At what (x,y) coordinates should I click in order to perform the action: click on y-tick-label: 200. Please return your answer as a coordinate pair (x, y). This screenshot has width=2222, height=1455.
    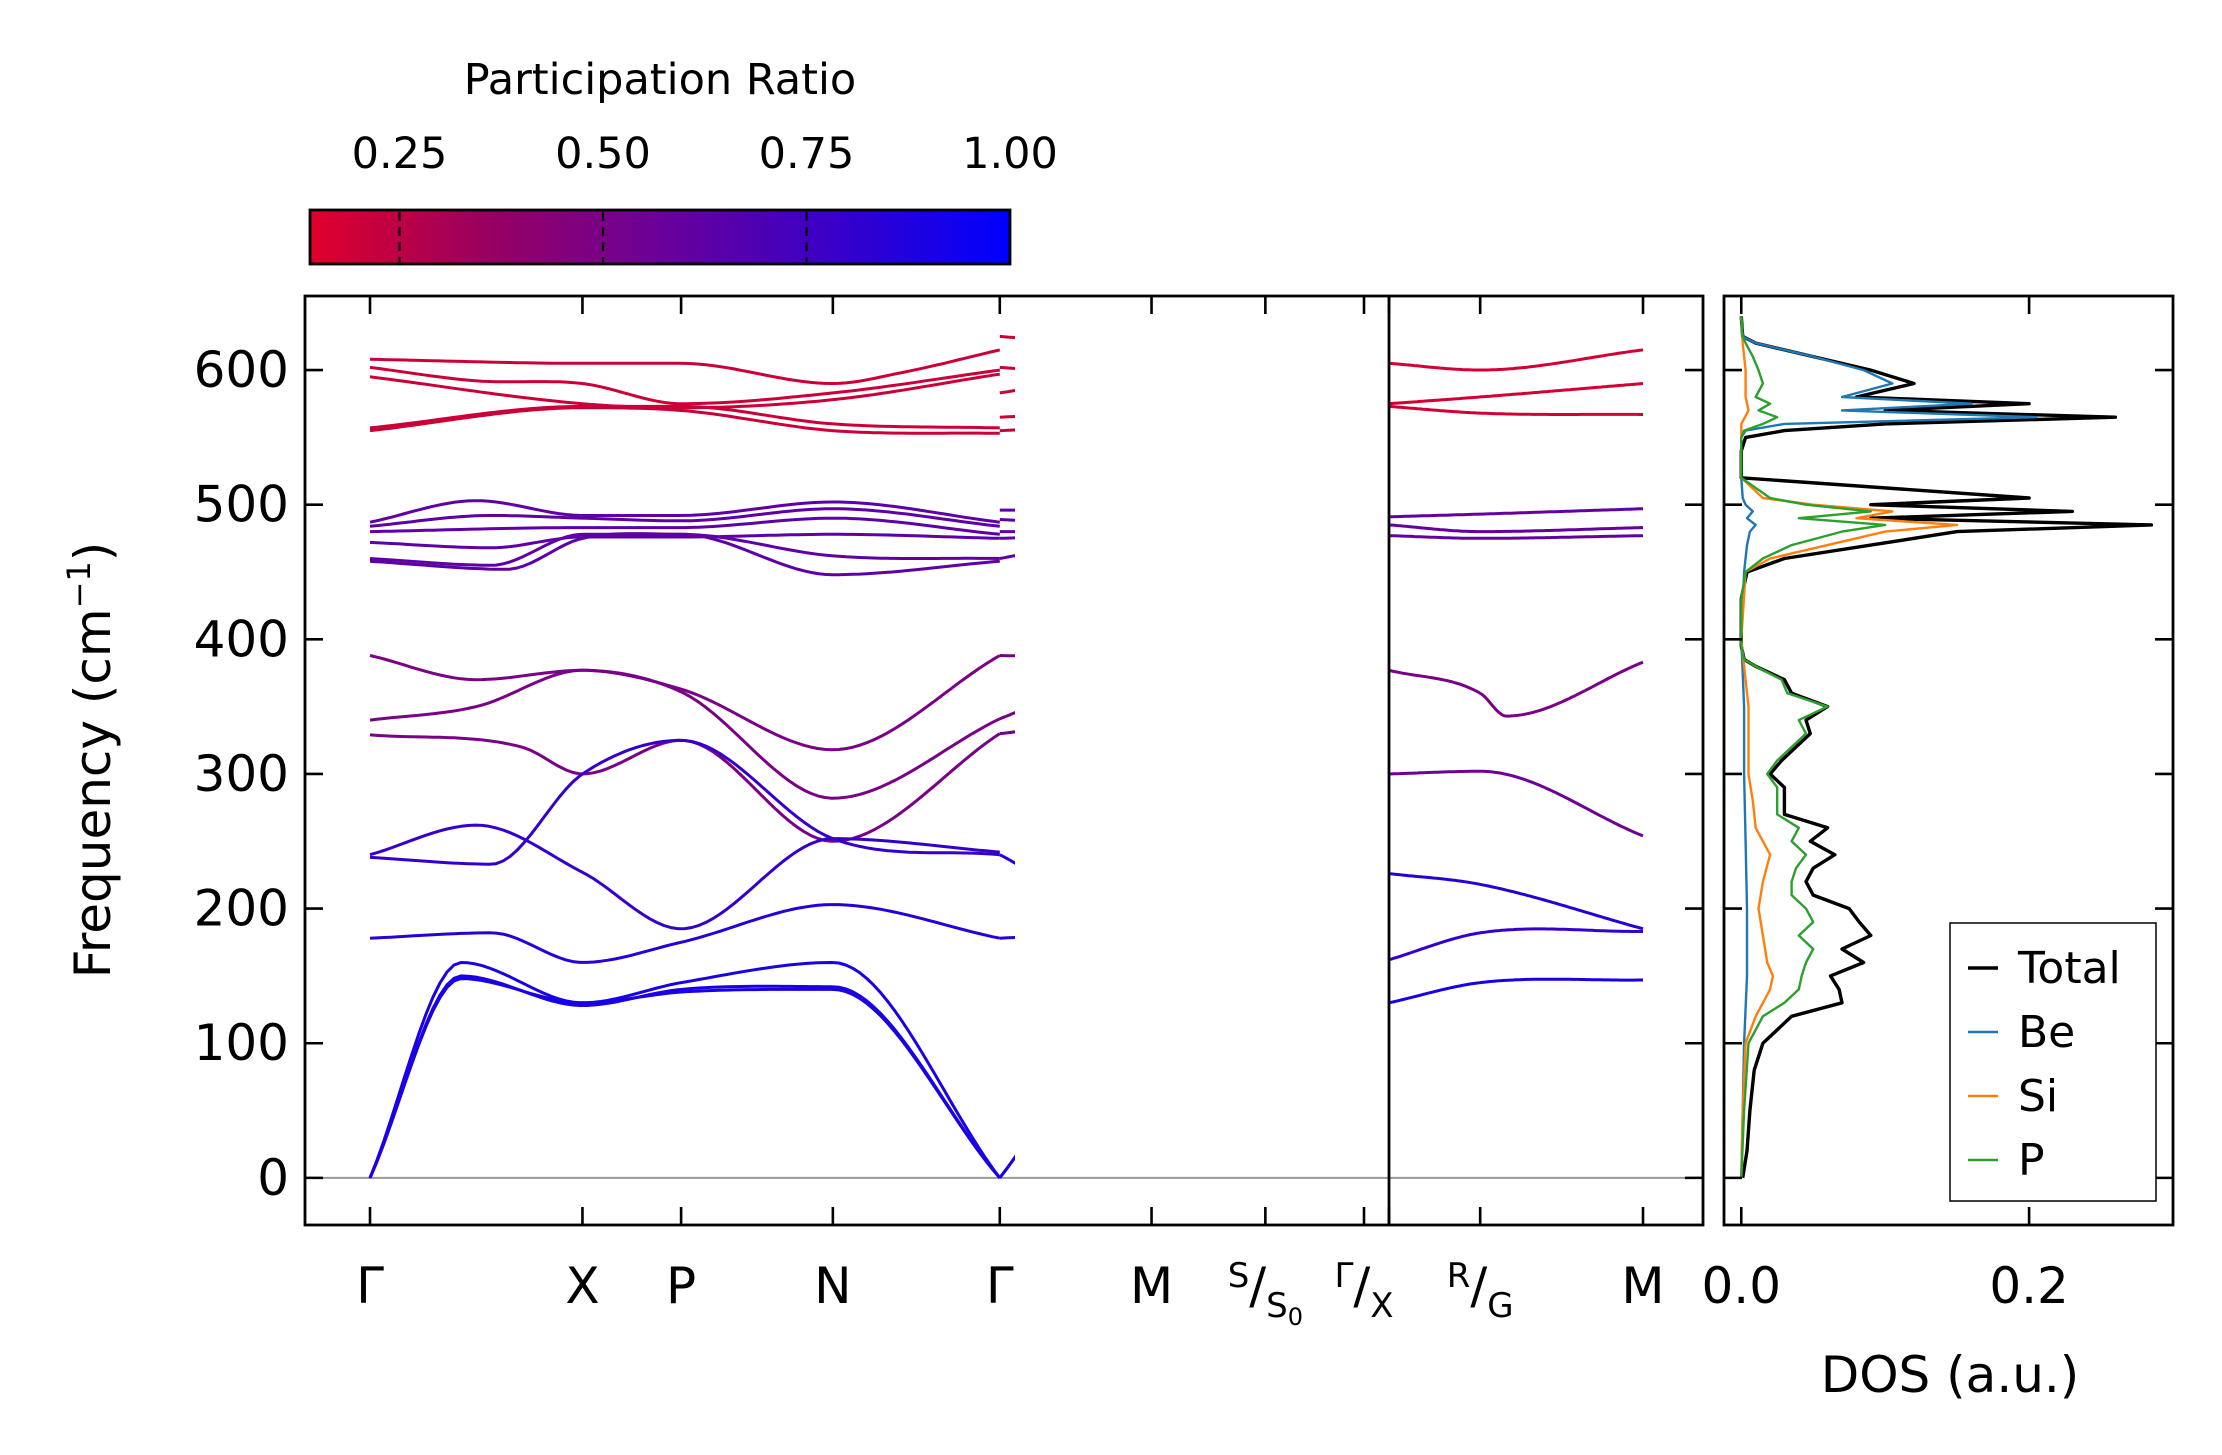
    Looking at the image, I should click on (241, 909).